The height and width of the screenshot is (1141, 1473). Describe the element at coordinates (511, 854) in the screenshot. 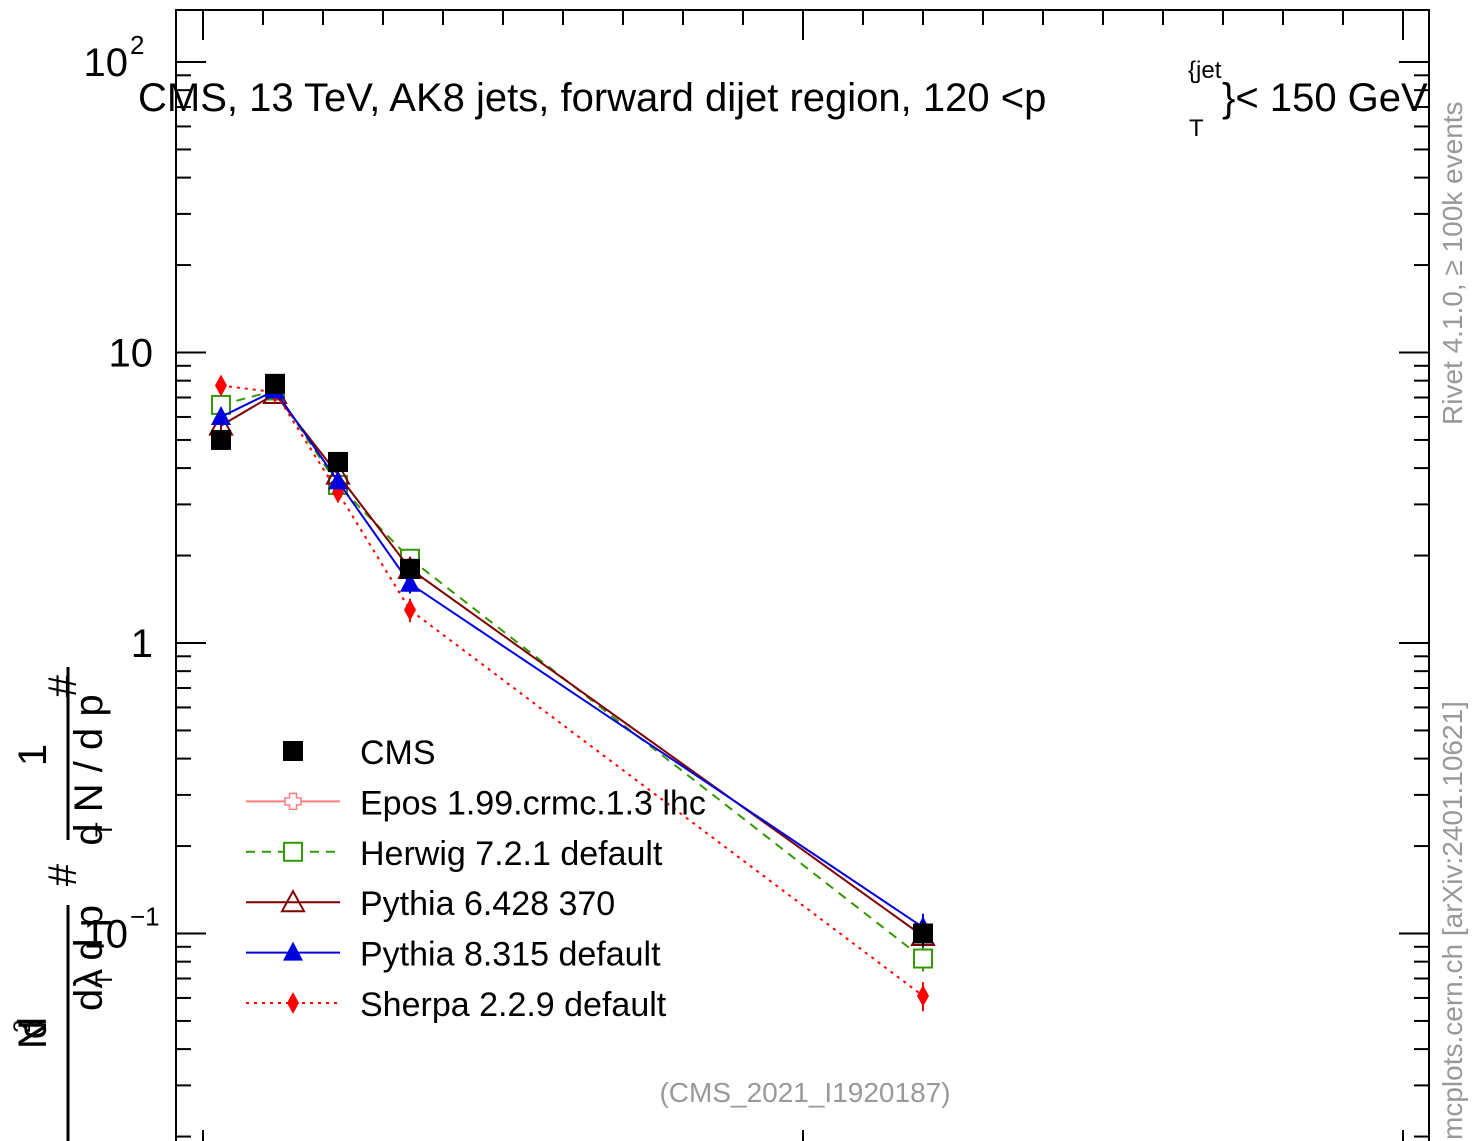

I see `legend-label: Herwig 7.2.1 default` at that location.